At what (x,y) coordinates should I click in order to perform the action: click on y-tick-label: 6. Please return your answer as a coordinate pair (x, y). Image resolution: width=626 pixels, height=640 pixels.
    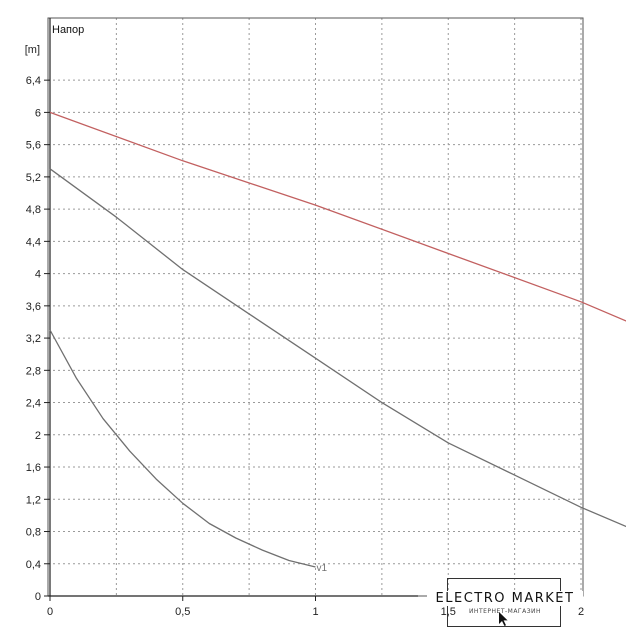
    Looking at the image, I should click on (38, 113).